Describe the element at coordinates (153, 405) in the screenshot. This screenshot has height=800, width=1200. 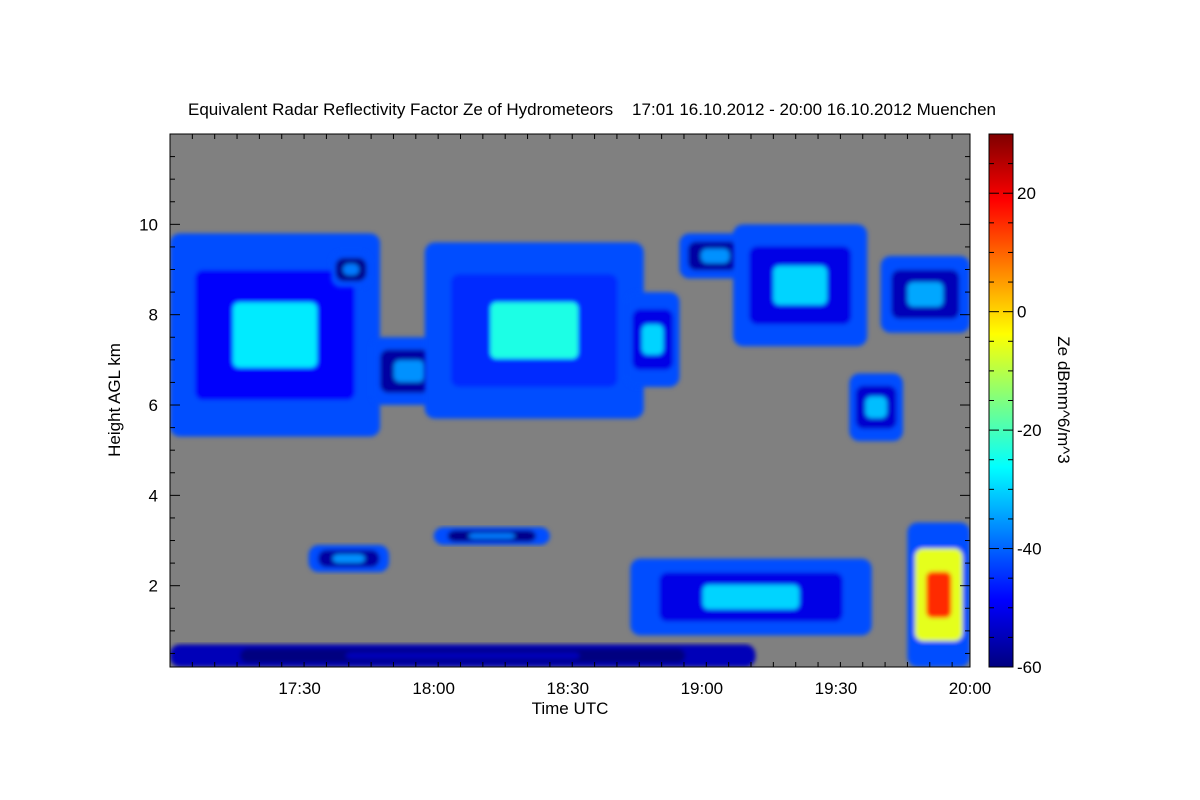
I see `y-tick-label: 6` at that location.